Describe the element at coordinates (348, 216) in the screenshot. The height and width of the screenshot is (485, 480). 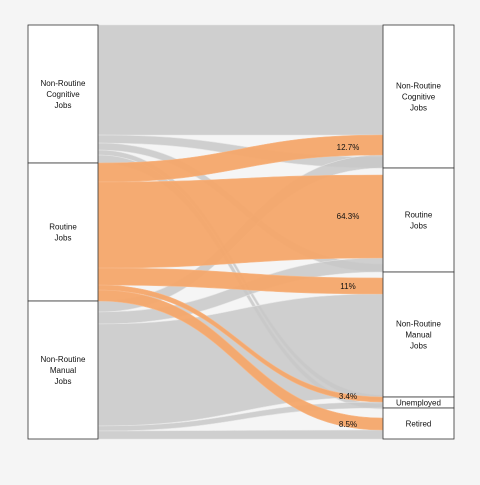
I see `percent-label: 64.3%` at that location.